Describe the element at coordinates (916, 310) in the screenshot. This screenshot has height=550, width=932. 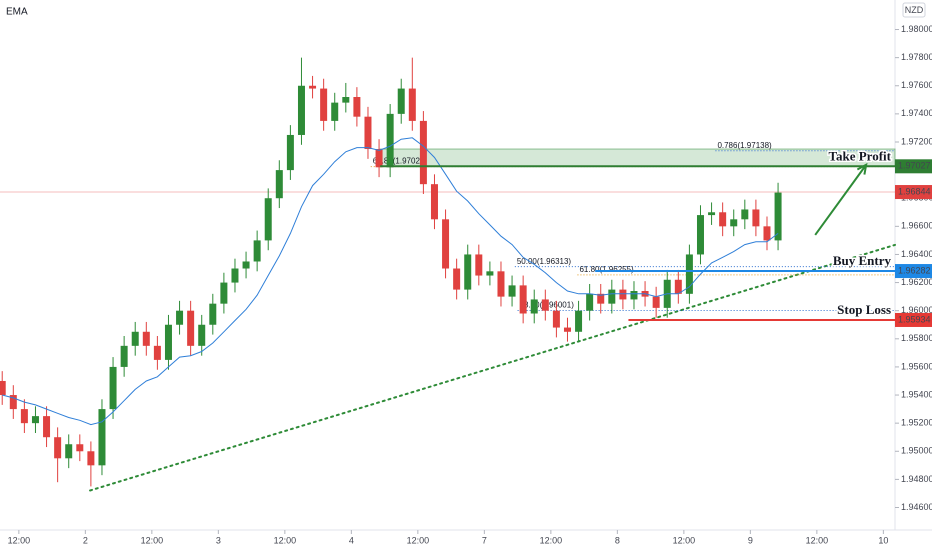
I see `y-tick-label: 1.96000` at that location.